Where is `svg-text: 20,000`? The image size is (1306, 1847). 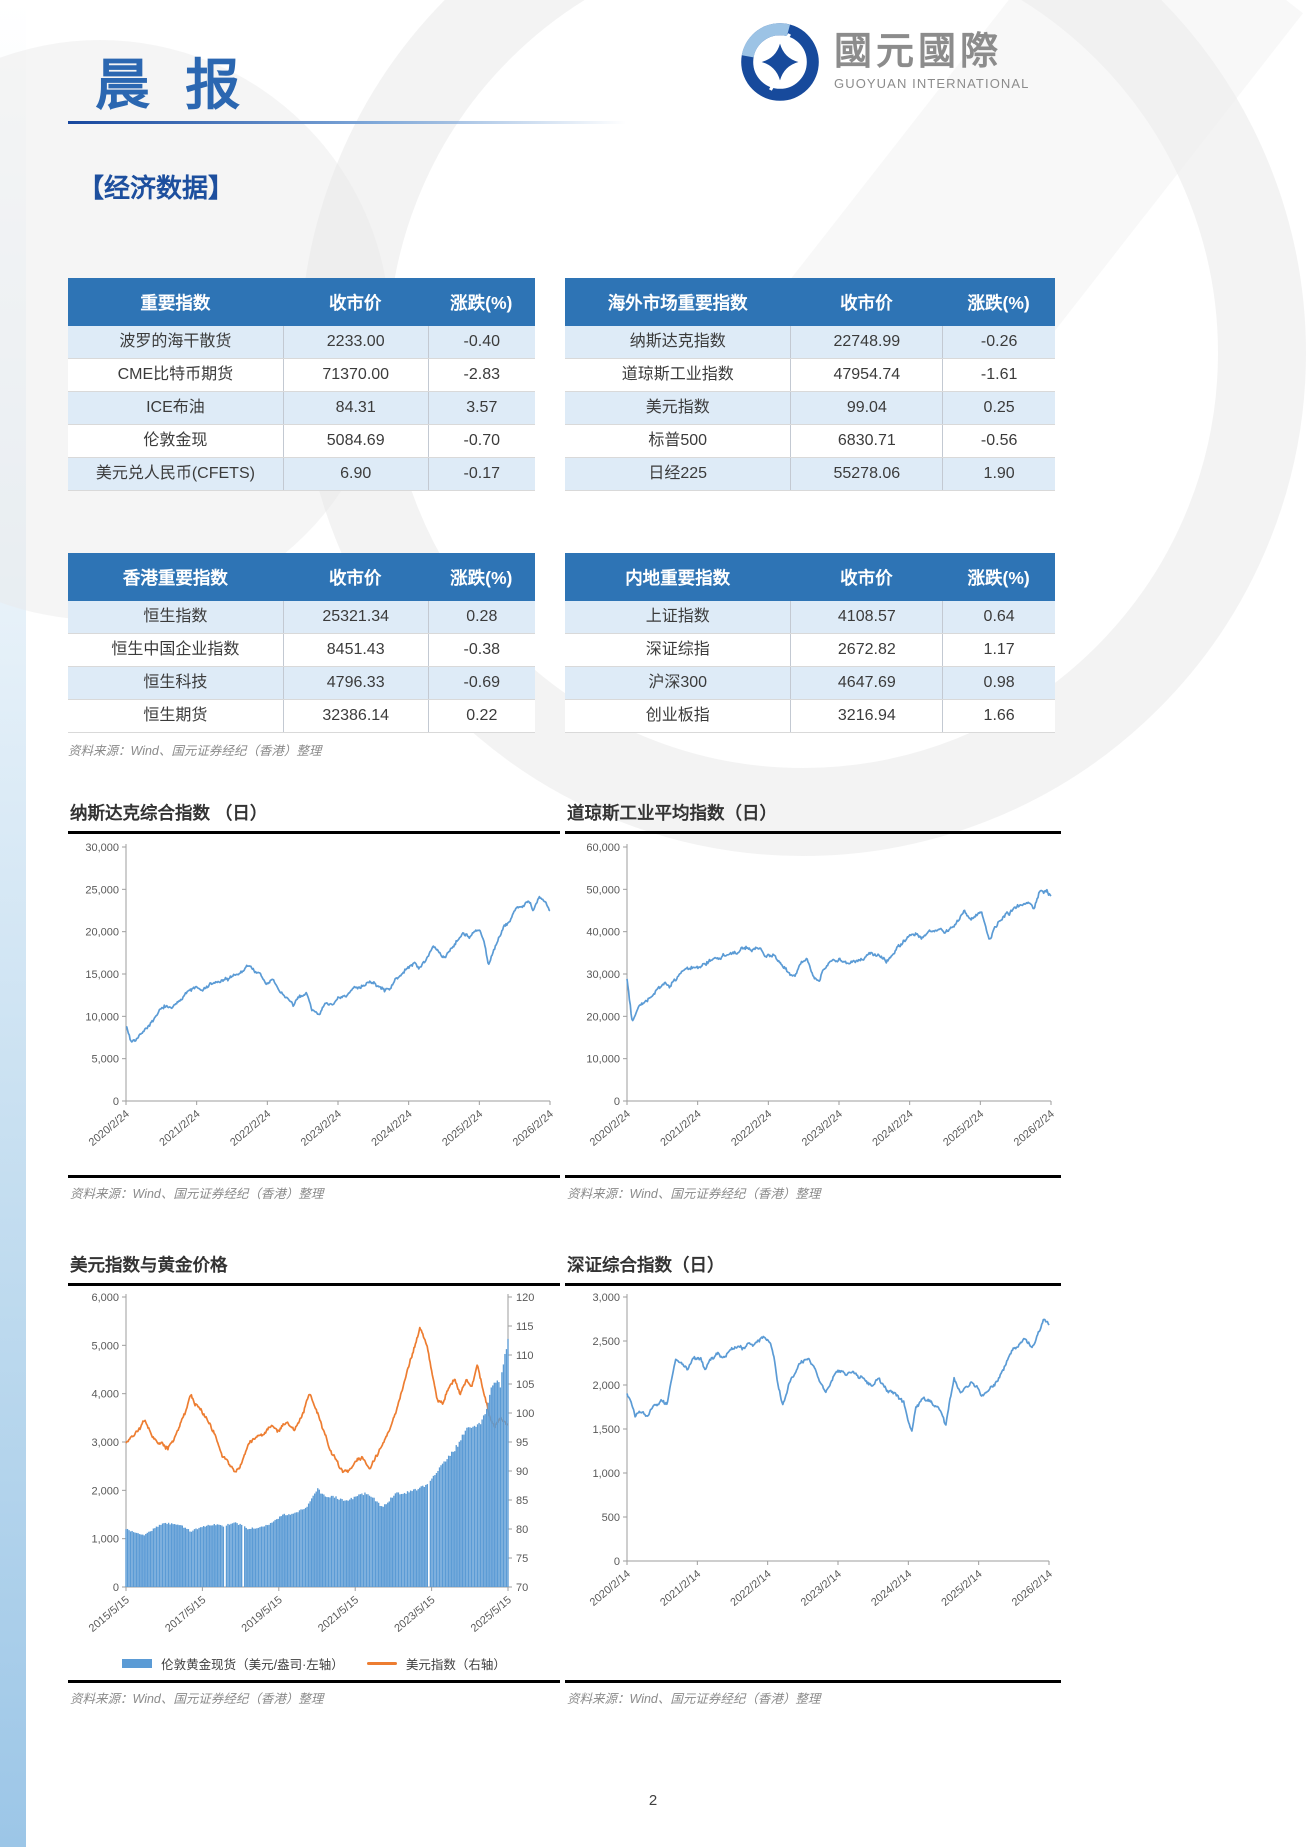 svg-text: 20,000 is located at coordinates (102, 933).